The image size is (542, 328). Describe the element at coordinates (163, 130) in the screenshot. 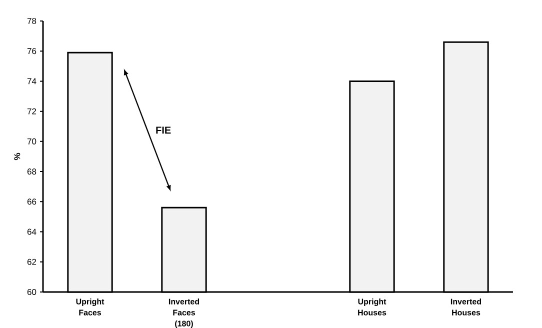

I see `annotation: FIE` at that location.